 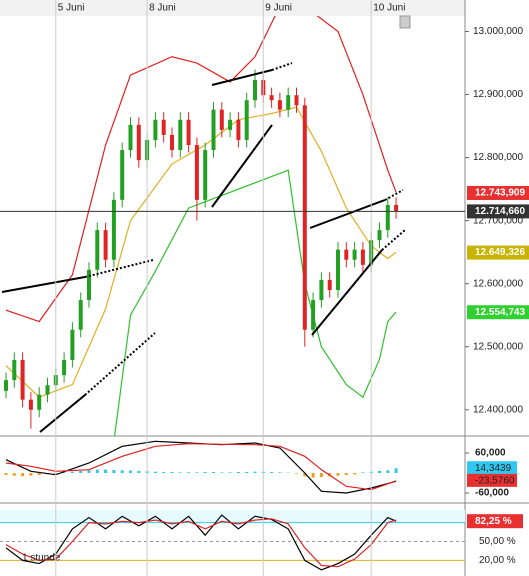 What do you see at coordinates (278, 8) in the screenshot?
I see `x-tick-label: 9 Juni` at bounding box center [278, 8].